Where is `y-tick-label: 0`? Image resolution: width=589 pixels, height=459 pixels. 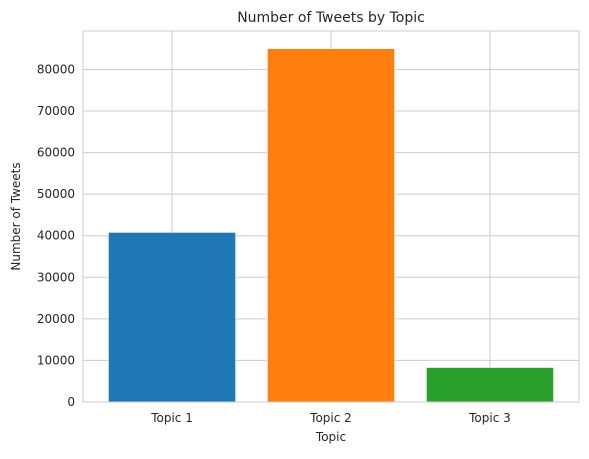 y-tick-label: 0 is located at coordinates (71, 402).